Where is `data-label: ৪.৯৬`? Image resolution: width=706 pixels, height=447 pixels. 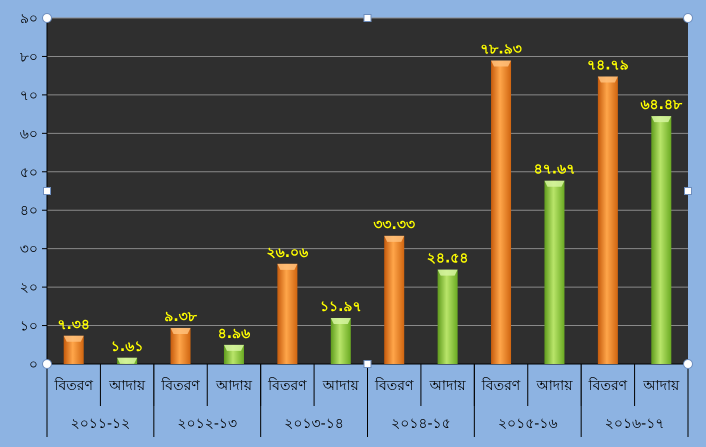 data-label: ৪.৯৬ is located at coordinates (234, 334).